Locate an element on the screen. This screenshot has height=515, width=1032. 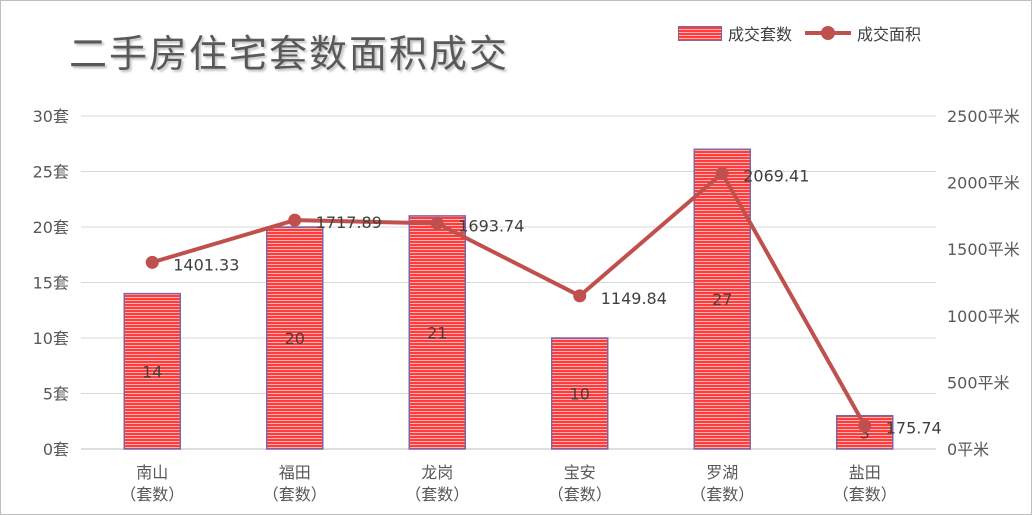
legend-bar-swatch is located at coordinates (700, 33).